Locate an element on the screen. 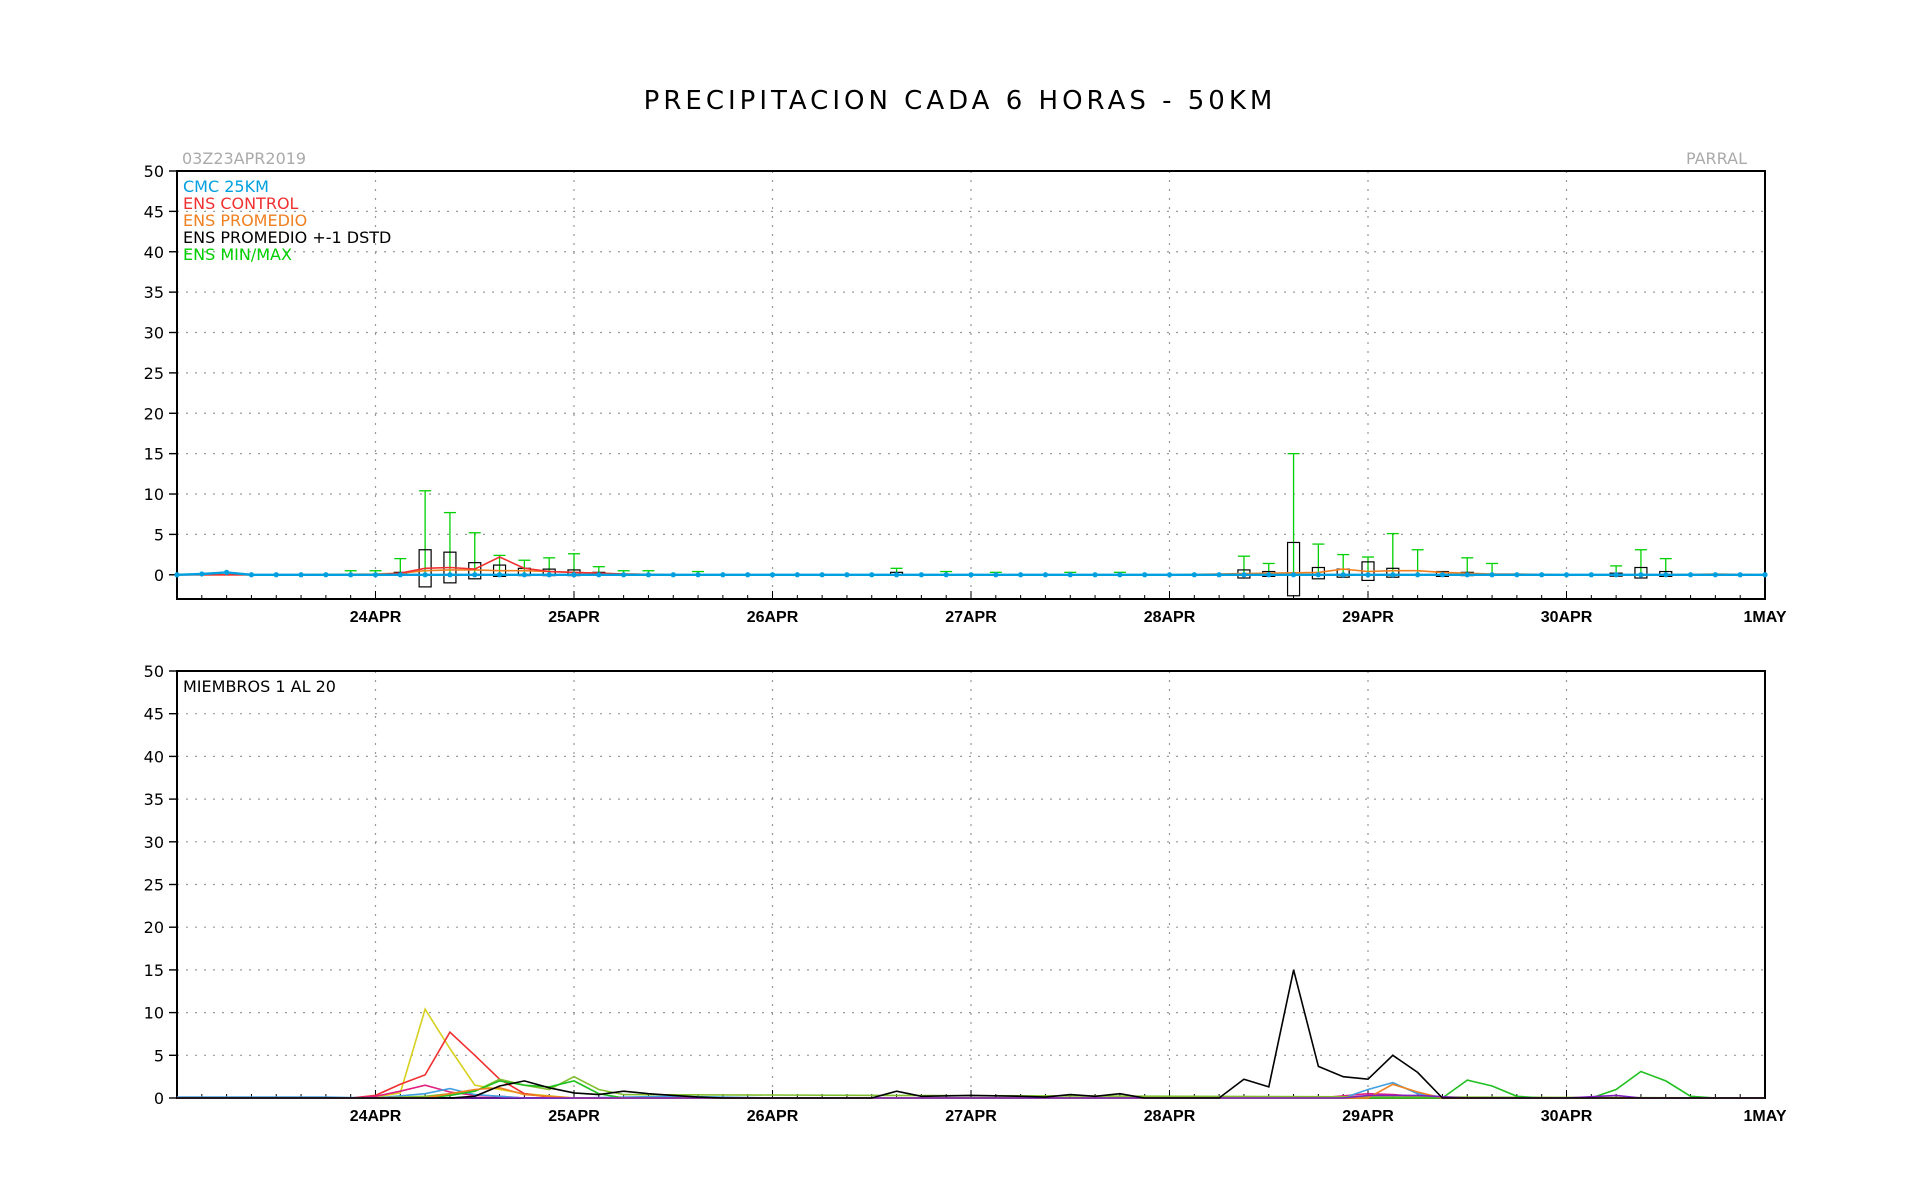 This screenshot has width=1920, height=1200. x-tick-label: 26APR is located at coordinates (773, 617).